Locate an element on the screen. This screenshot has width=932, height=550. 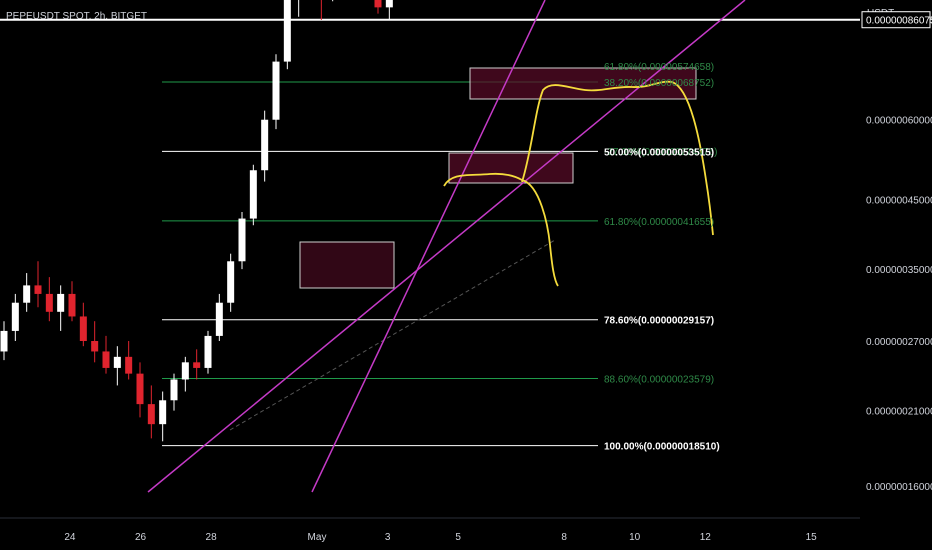
y-tick-label: 0.00000021000 is located at coordinates (899, 412).